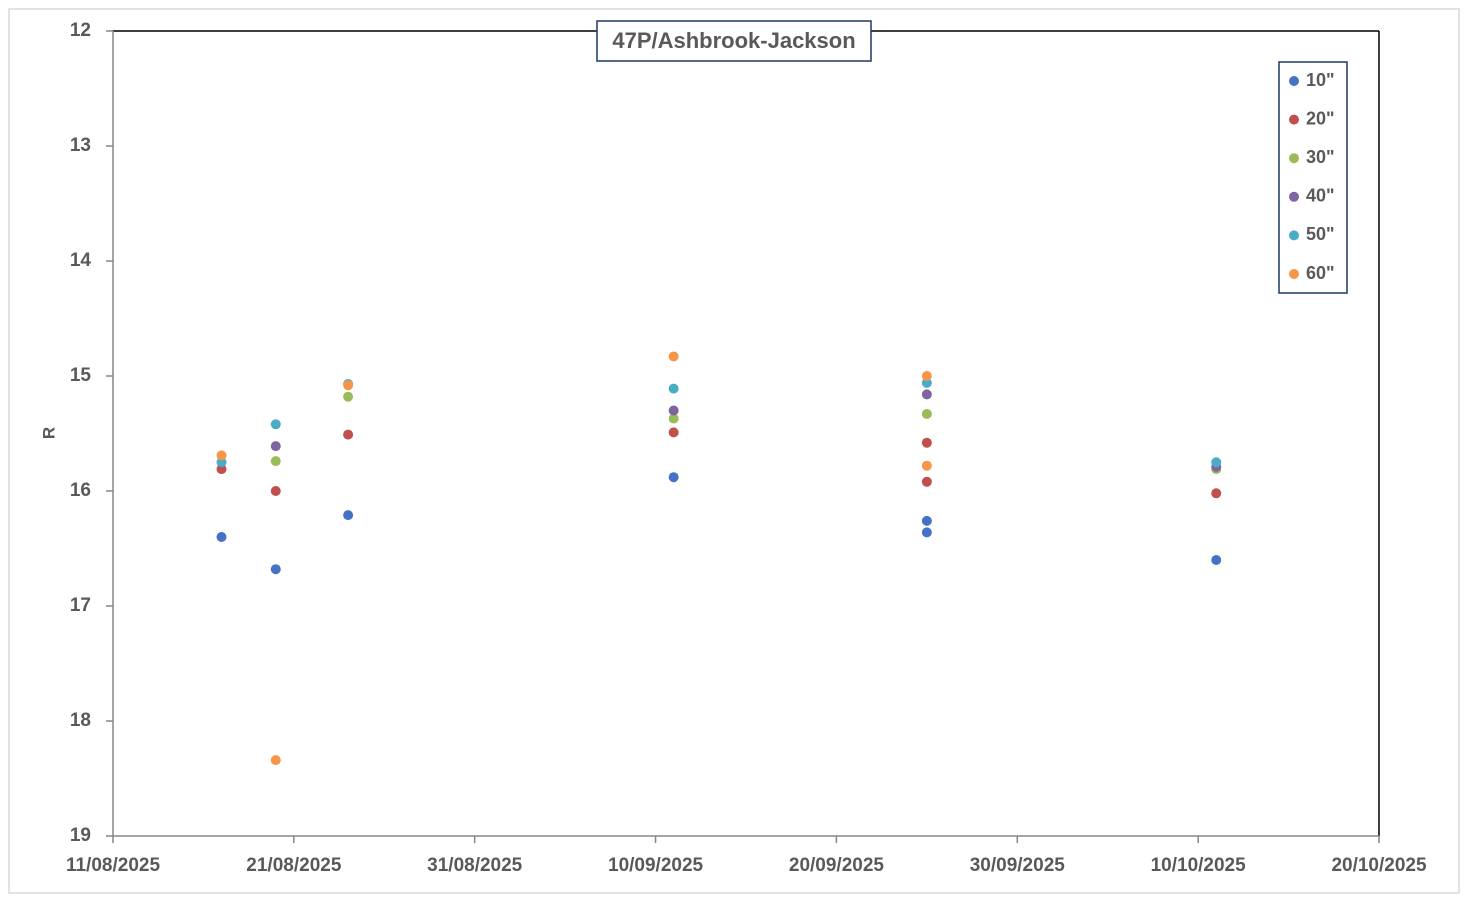 This screenshot has width=1466, height=906. What do you see at coordinates (80, 490) in the screenshot?
I see `y-tick-label: 16` at bounding box center [80, 490].